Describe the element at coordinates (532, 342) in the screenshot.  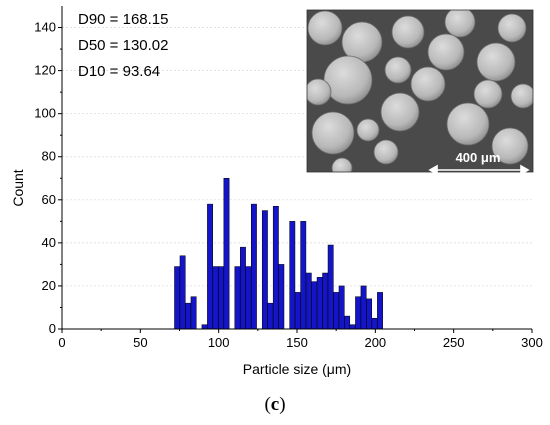
I see `x-tick-label: 300` at that location.